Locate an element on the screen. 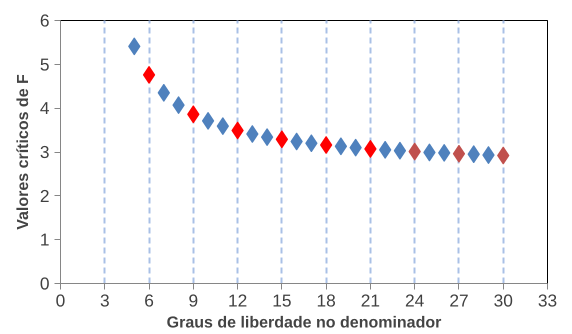 The height and width of the screenshot is (334, 572). x-tick-label: 30 is located at coordinates (503, 300).